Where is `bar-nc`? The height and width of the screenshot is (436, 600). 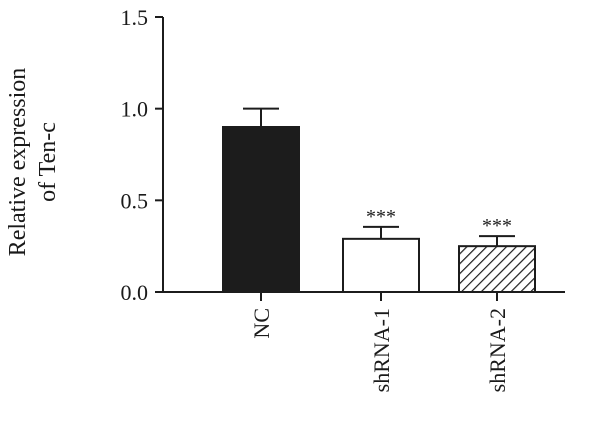 bar-nc is located at coordinates (261, 209).